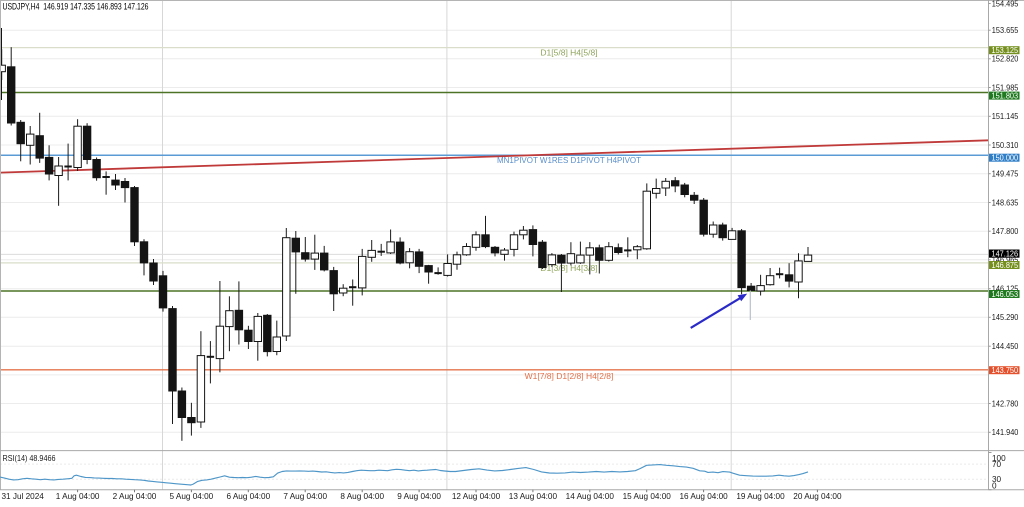 Image resolution: width=1024 pixels, height=507 pixels. Describe the element at coordinates (569, 376) in the screenshot. I see `svg-text: W1[7/8] D1[2/8] H4[2/8]` at that location.